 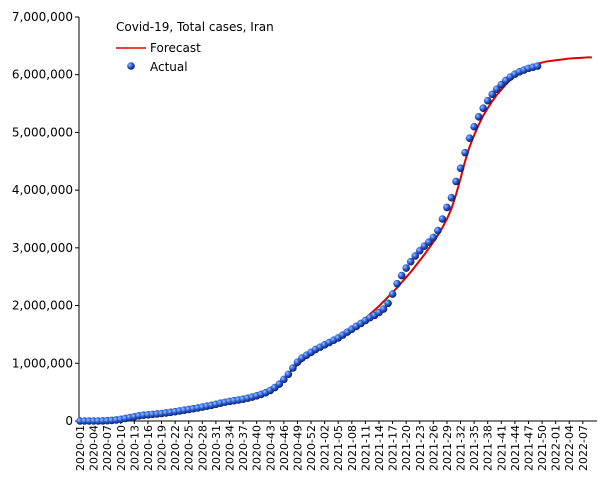 I want to click on y-tick-label: 3,000,000, so click(x=42, y=248).